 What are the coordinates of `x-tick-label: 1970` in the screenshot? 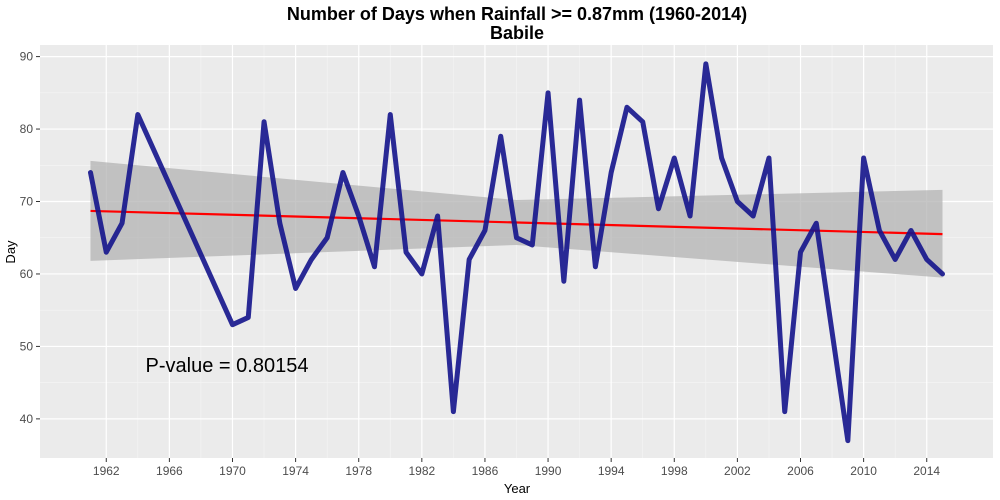 It's located at (232, 471).